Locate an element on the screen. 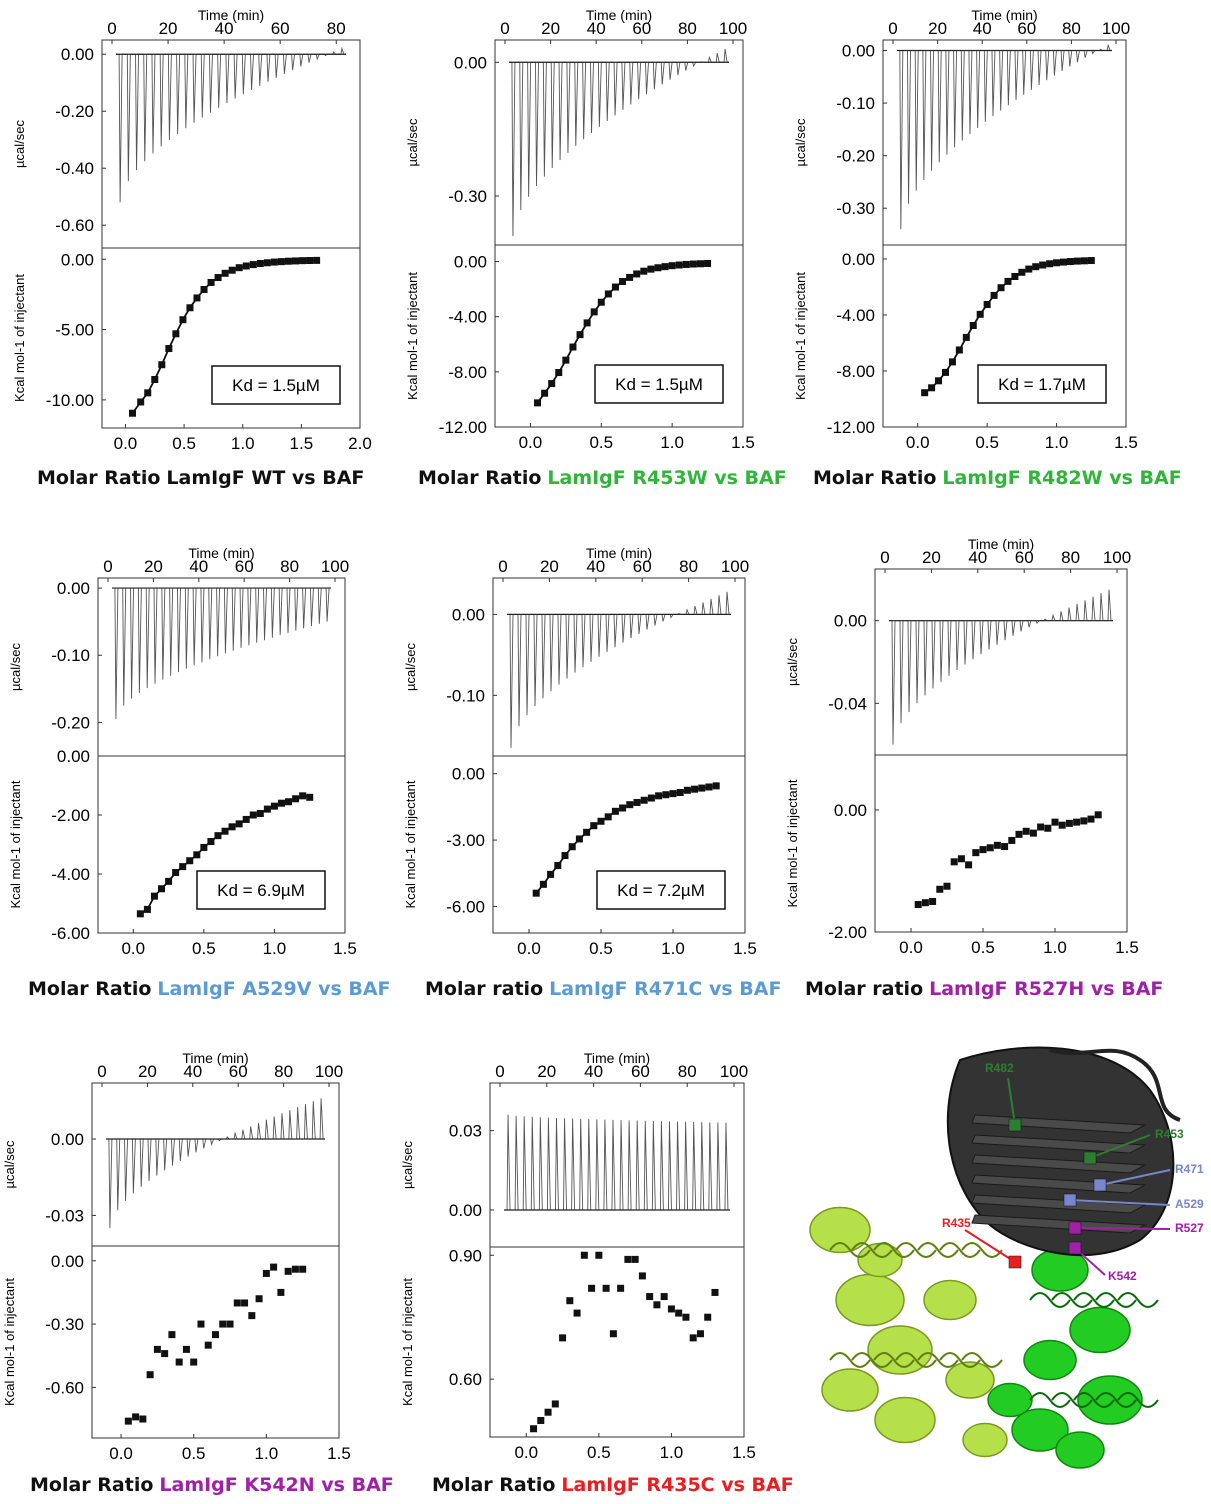 Image resolution: width=1211 pixels, height=1504 pixels. thermo-tick-label: 0.00 is located at coordinates (465, 1210).